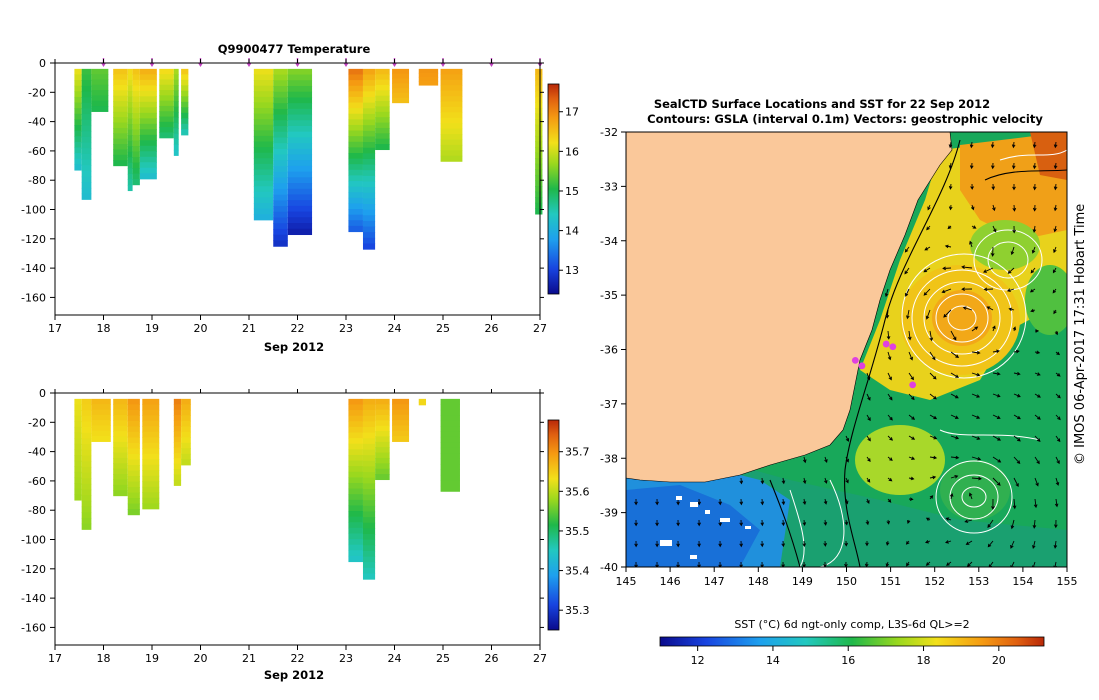  I want to click on map-y-tick-label: -40, so click(609, 567).